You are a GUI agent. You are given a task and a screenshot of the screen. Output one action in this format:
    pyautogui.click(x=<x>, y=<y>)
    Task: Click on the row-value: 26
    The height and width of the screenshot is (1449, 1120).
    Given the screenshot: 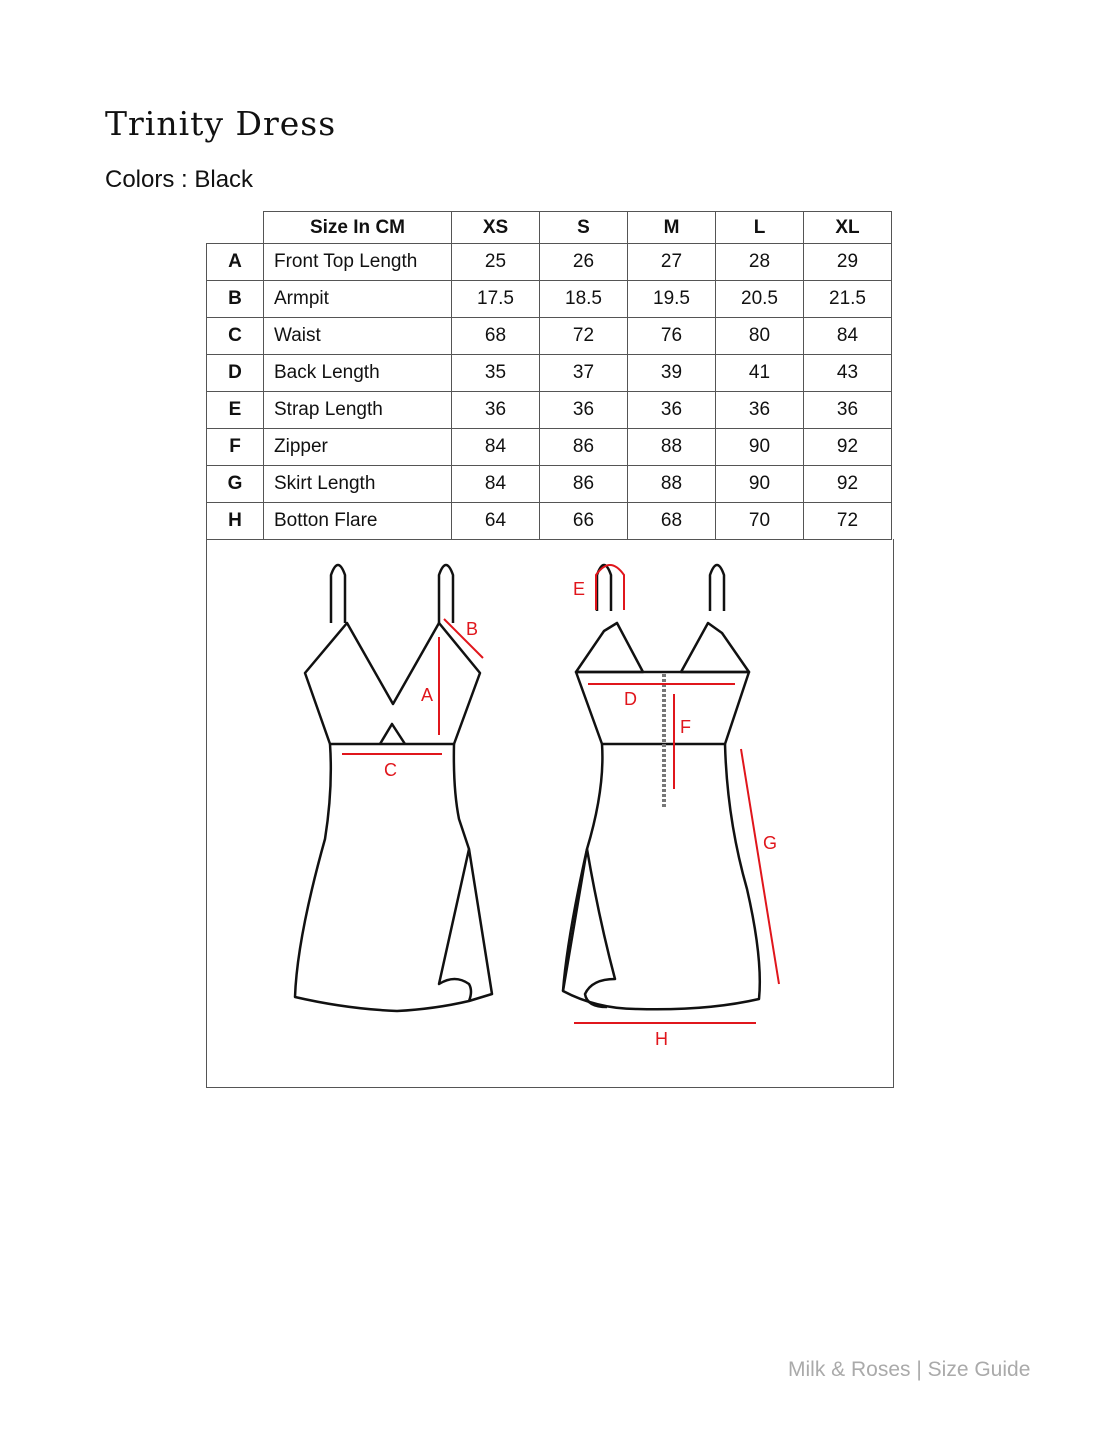 What is the action you would take?
    pyautogui.click(x=583, y=262)
    